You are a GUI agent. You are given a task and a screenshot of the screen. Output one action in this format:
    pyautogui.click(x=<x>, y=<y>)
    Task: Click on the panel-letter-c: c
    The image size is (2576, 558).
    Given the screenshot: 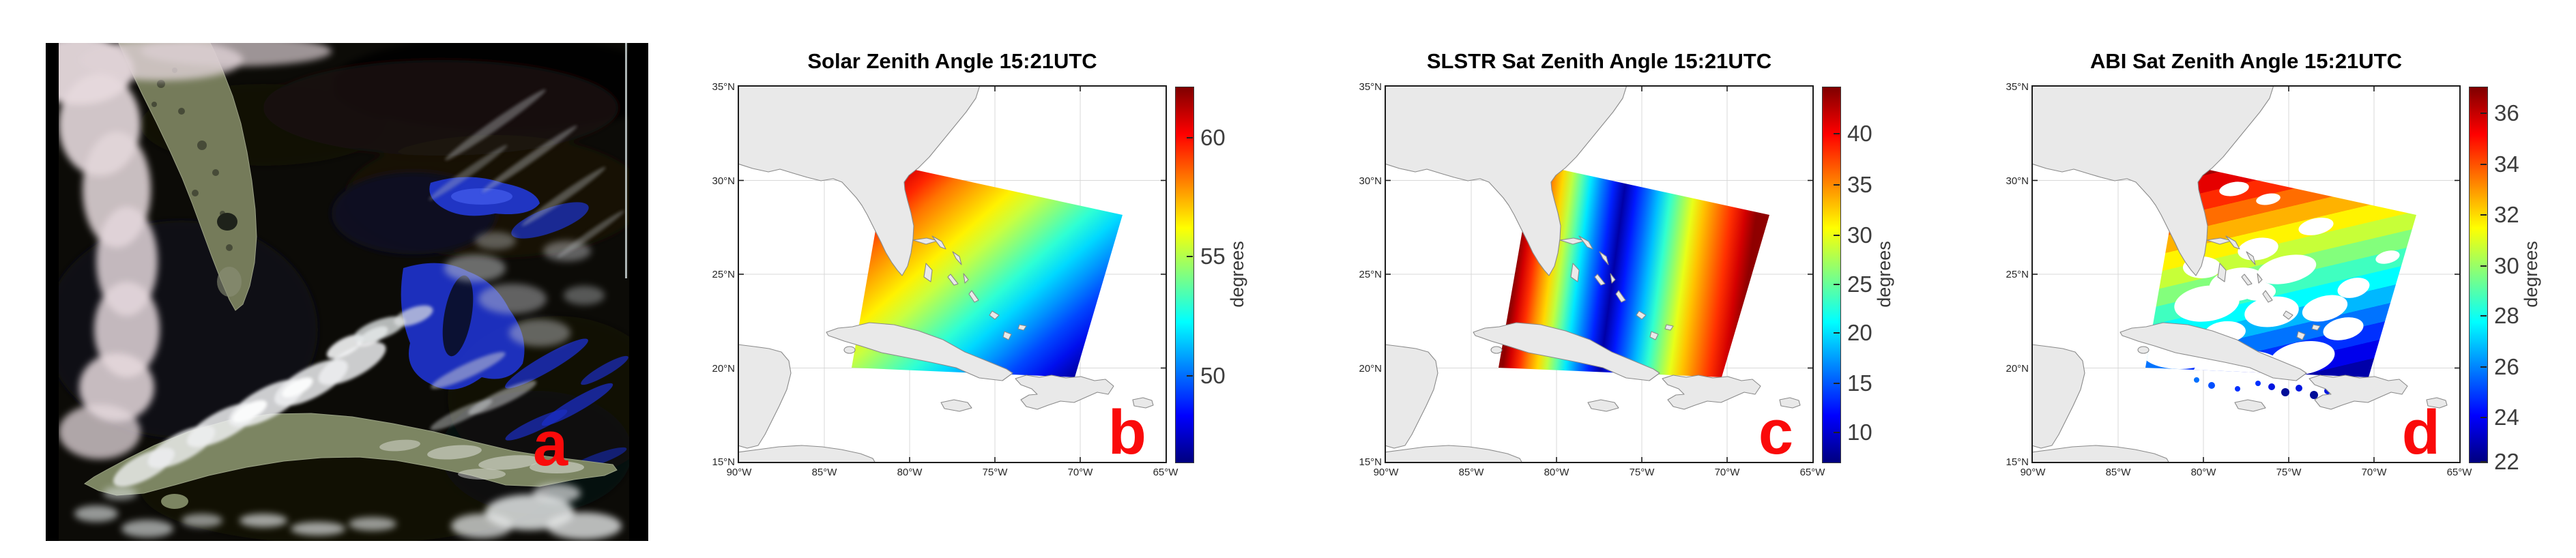 What is the action you would take?
    pyautogui.click(x=1775, y=433)
    